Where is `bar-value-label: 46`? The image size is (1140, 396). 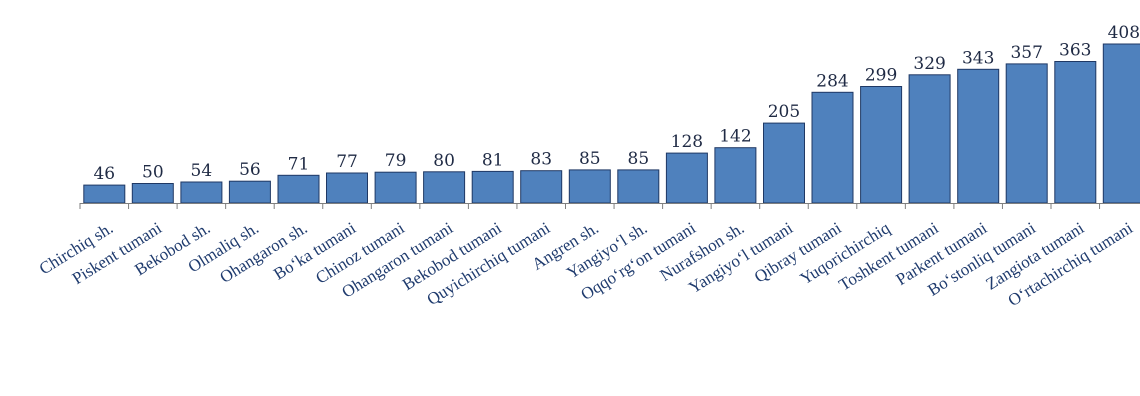 bar-value-label: 46 is located at coordinates (104, 174).